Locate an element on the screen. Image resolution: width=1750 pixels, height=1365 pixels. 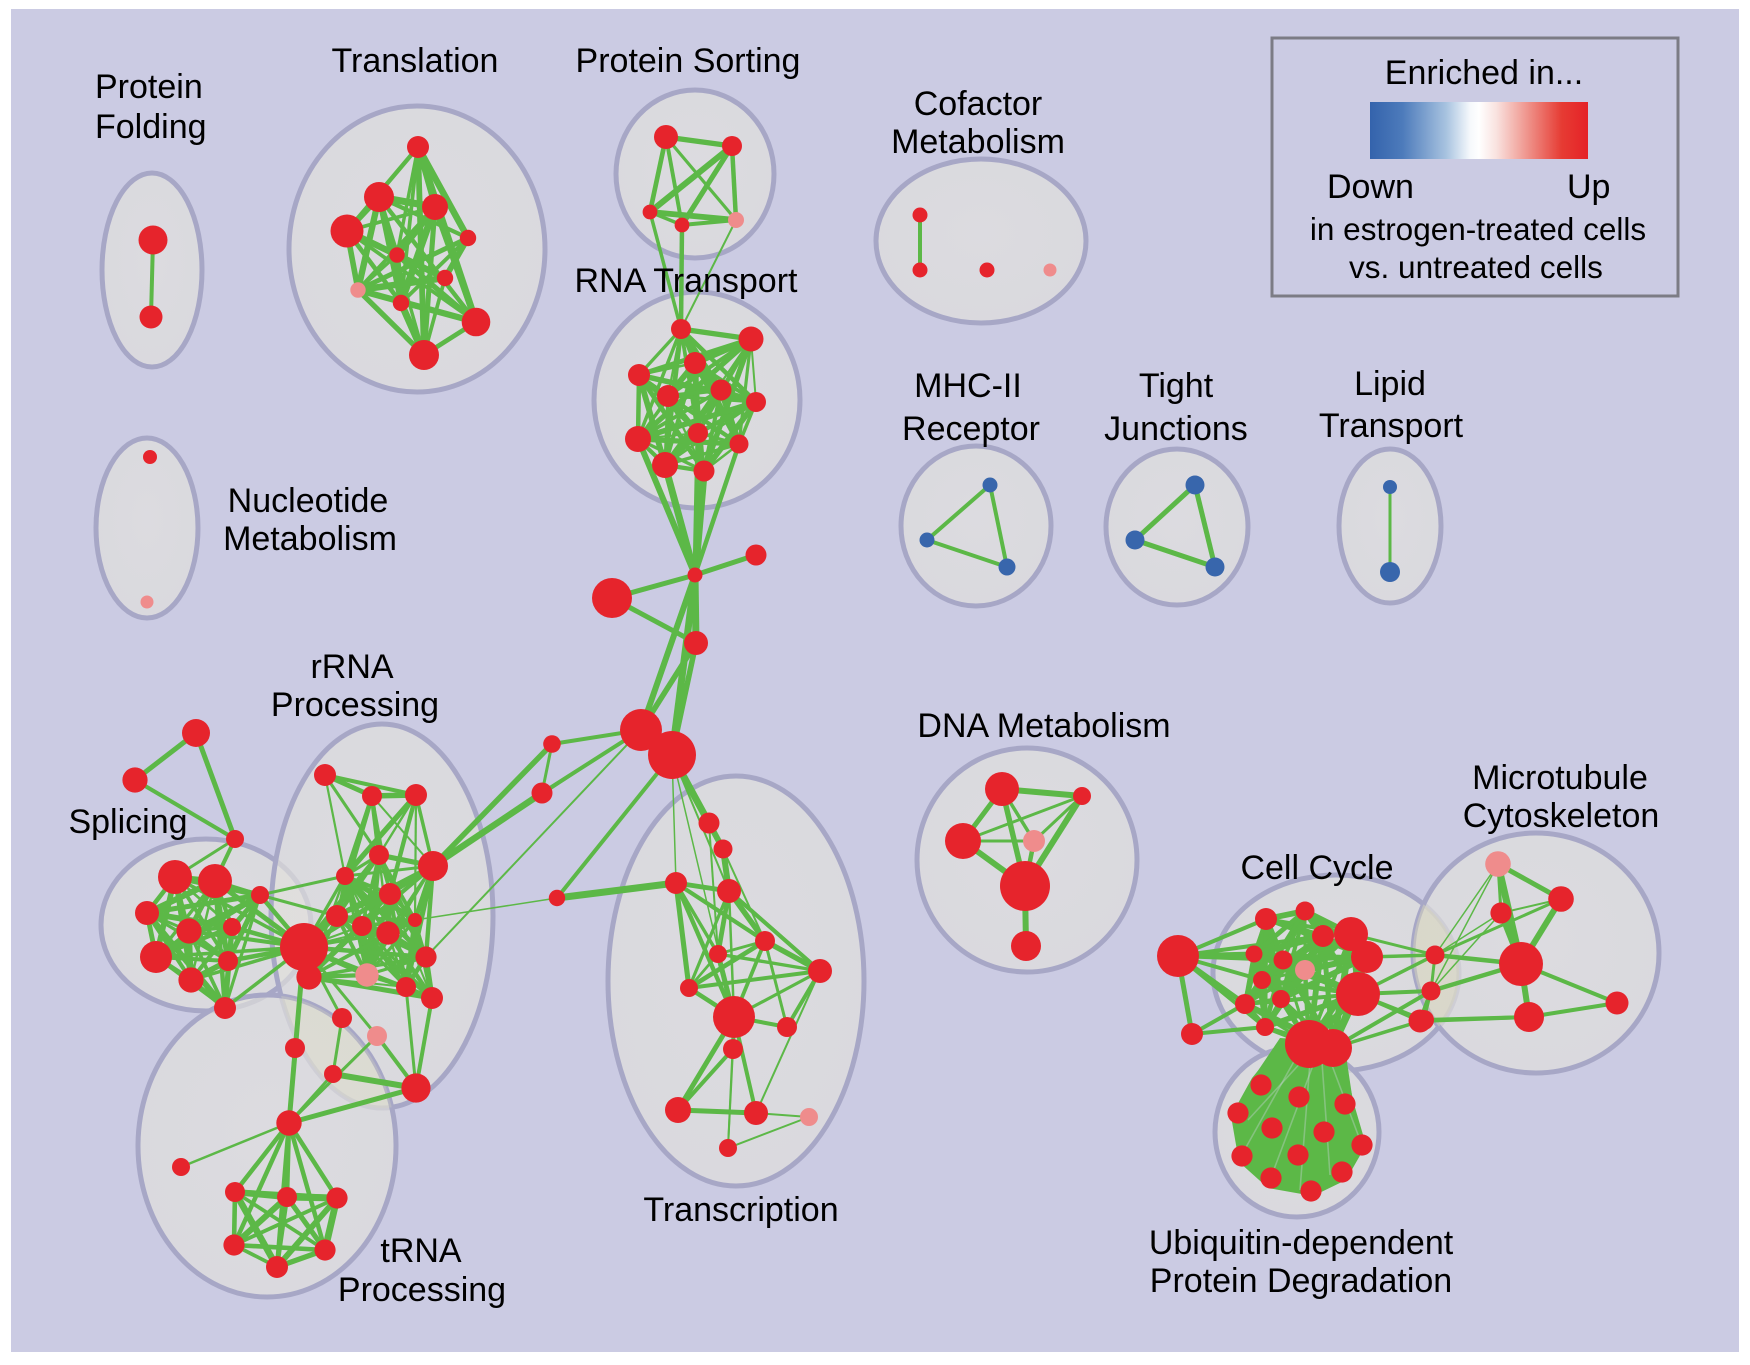
svg-text: Cytoskeleton is located at coordinates (1561, 816).